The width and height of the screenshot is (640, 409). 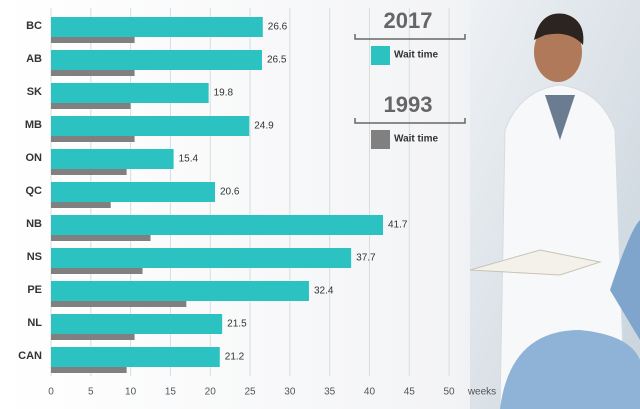 What do you see at coordinates (324, 291) in the screenshot?
I see `value-label: 32.4` at bounding box center [324, 291].